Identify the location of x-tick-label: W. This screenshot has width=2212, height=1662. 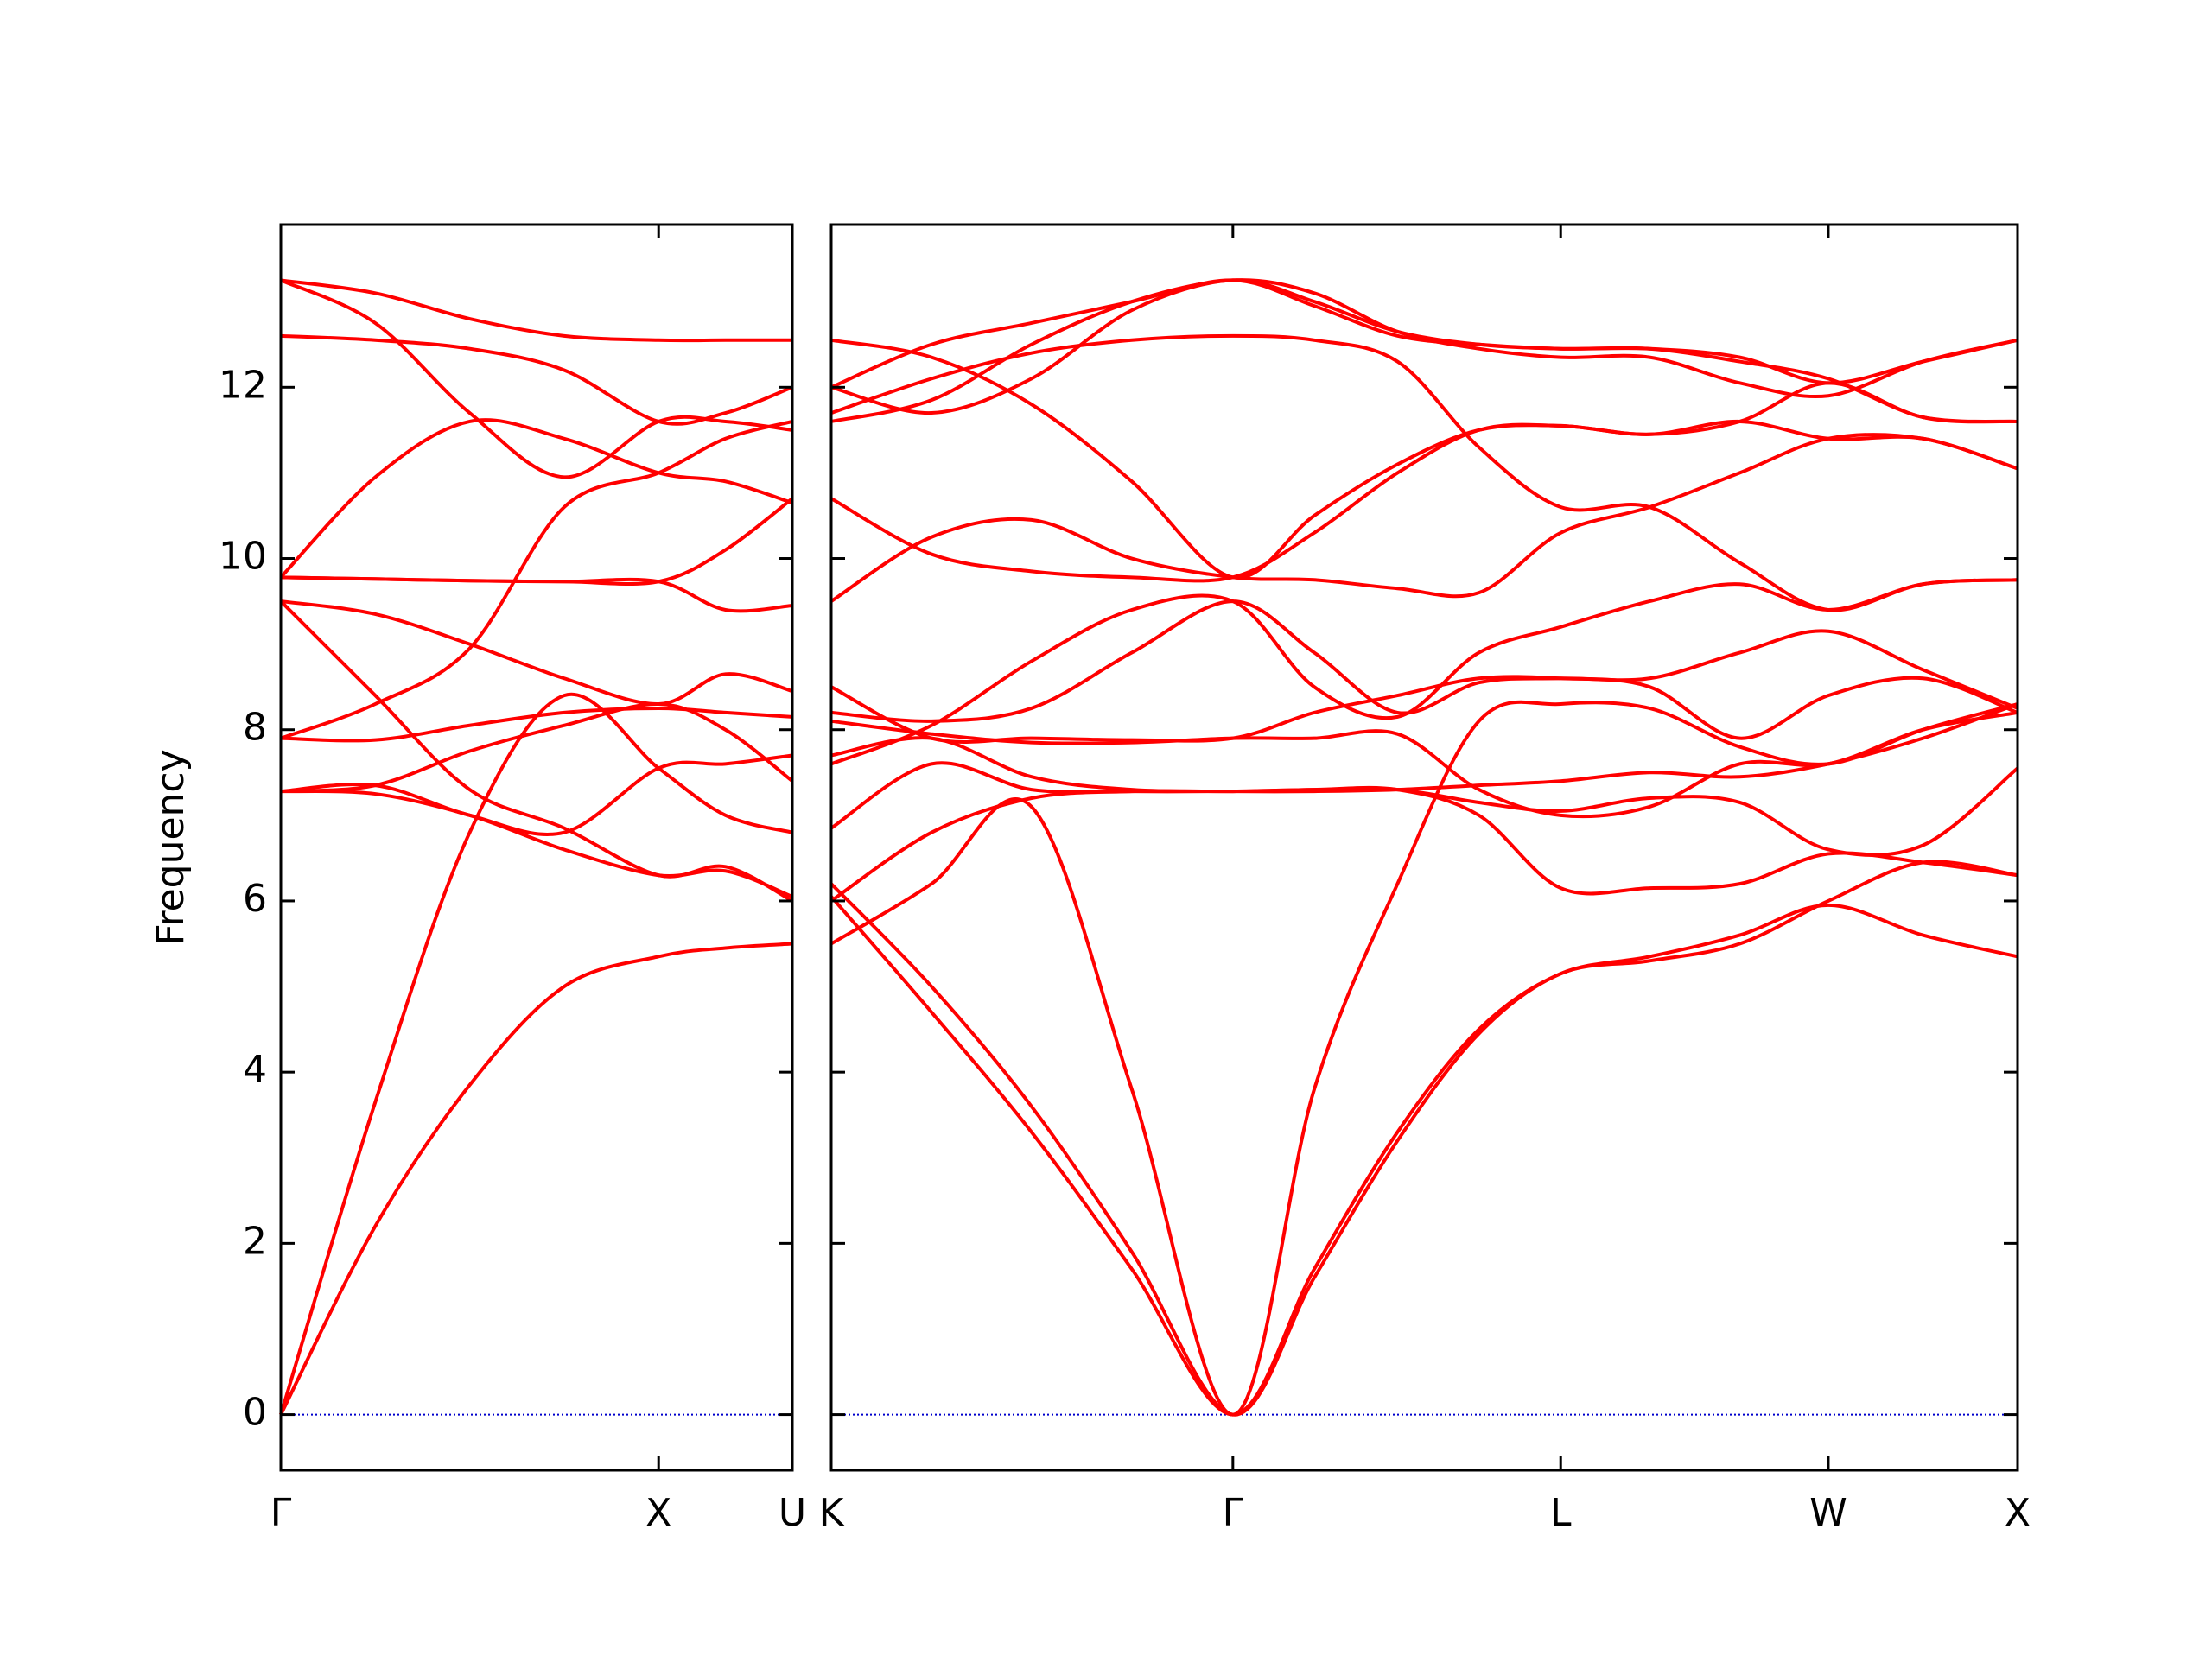
(1828, 1513).